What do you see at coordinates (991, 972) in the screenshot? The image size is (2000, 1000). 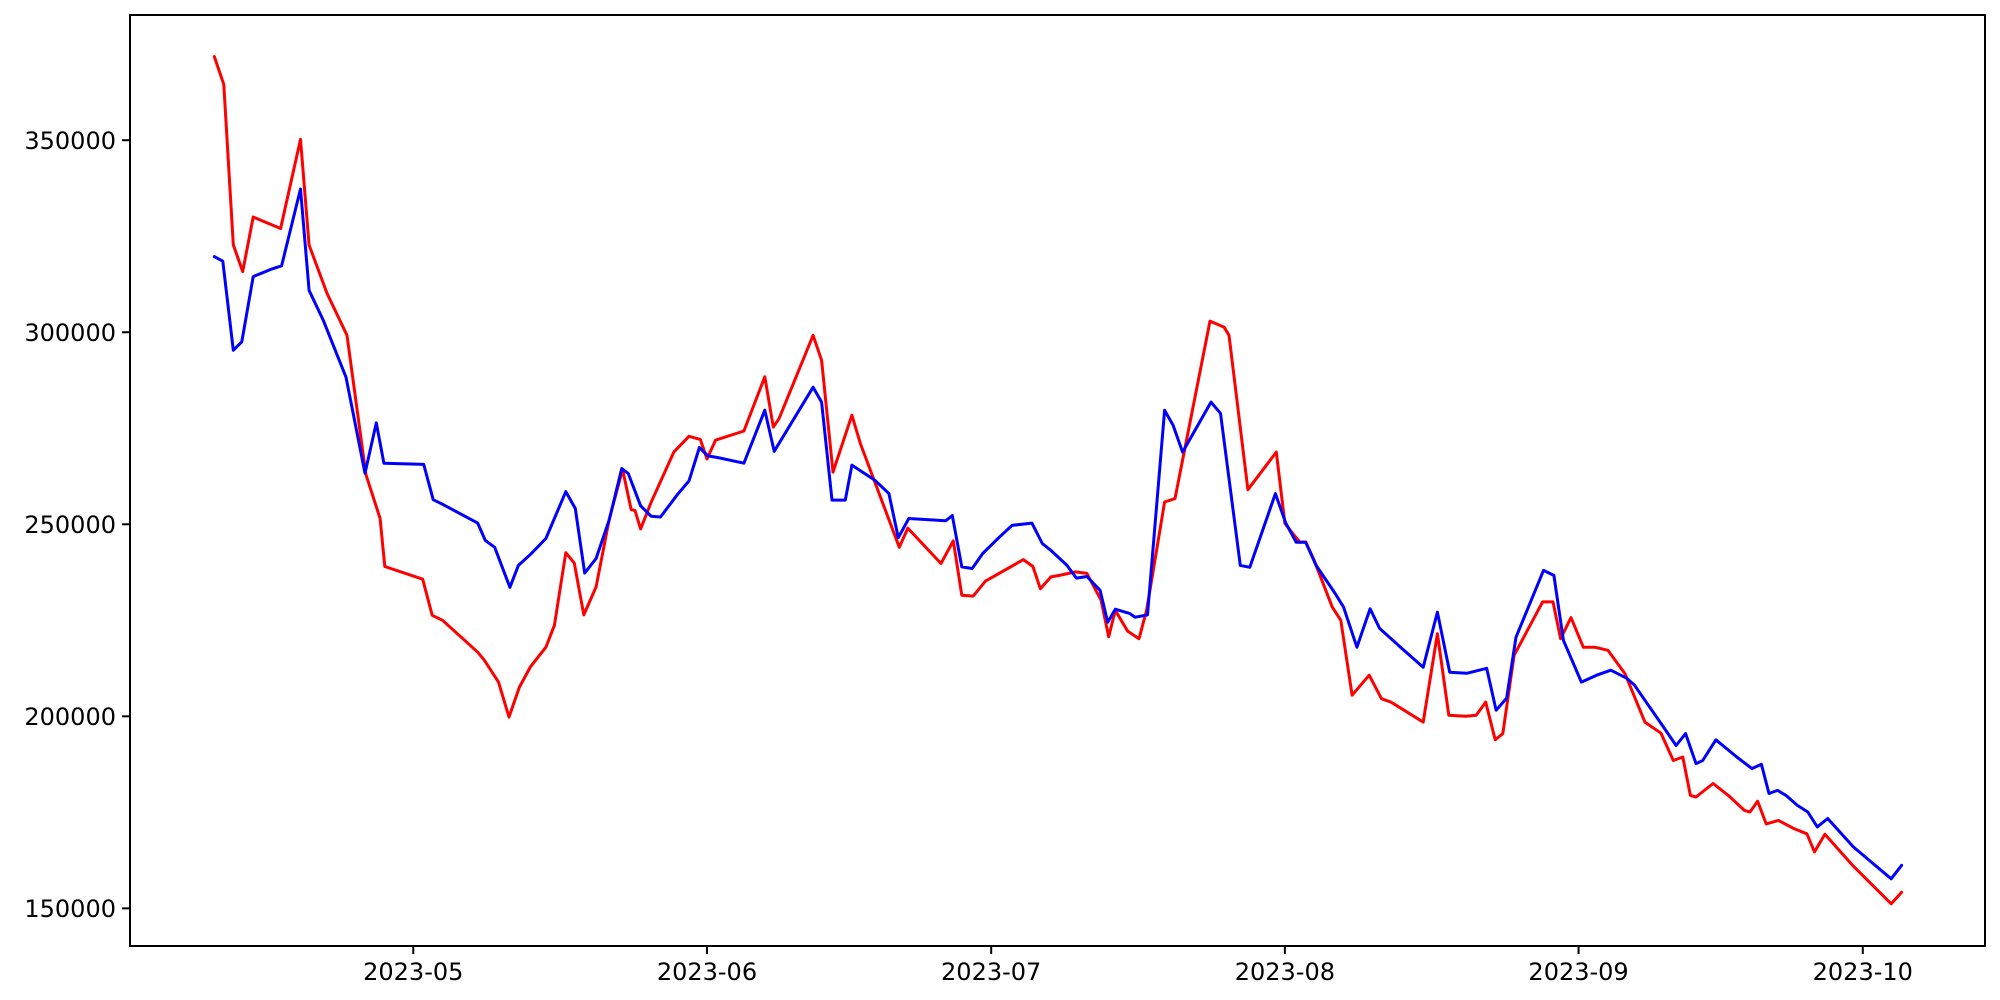 I see `x-tick-label: 2023-07` at bounding box center [991, 972].